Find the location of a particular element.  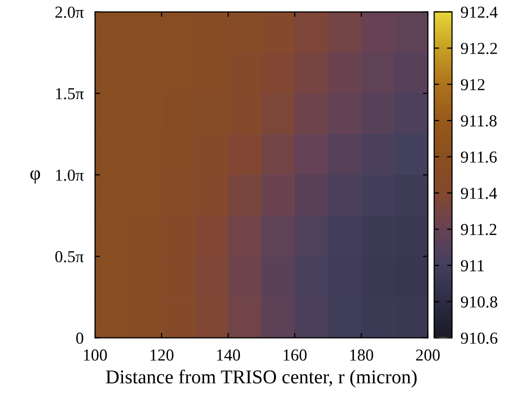

x-tick-label: 180 is located at coordinates (362, 355).